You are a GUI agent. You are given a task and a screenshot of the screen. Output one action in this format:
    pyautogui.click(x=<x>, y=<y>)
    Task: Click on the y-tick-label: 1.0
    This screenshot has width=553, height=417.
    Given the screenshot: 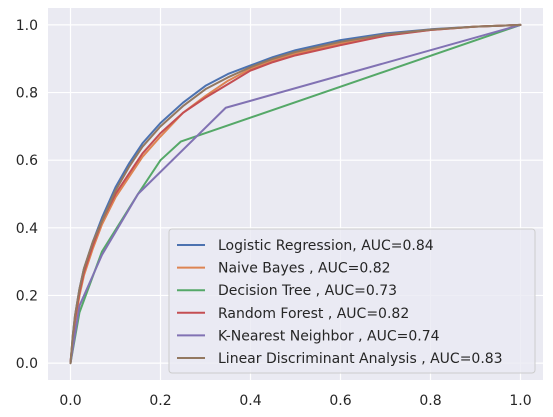 What is the action you would take?
    pyautogui.click(x=27, y=26)
    